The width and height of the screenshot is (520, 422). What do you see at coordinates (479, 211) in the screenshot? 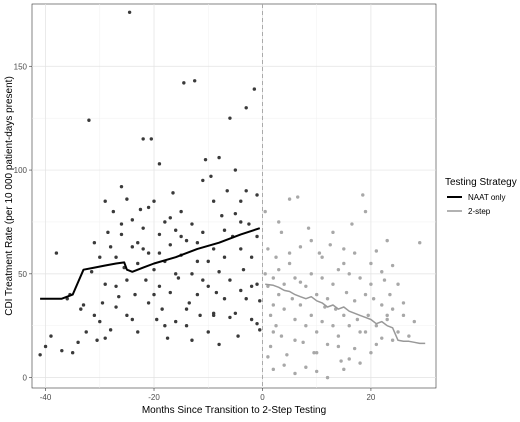
I see `legend-label-2-step: 2-step` at bounding box center [479, 211].